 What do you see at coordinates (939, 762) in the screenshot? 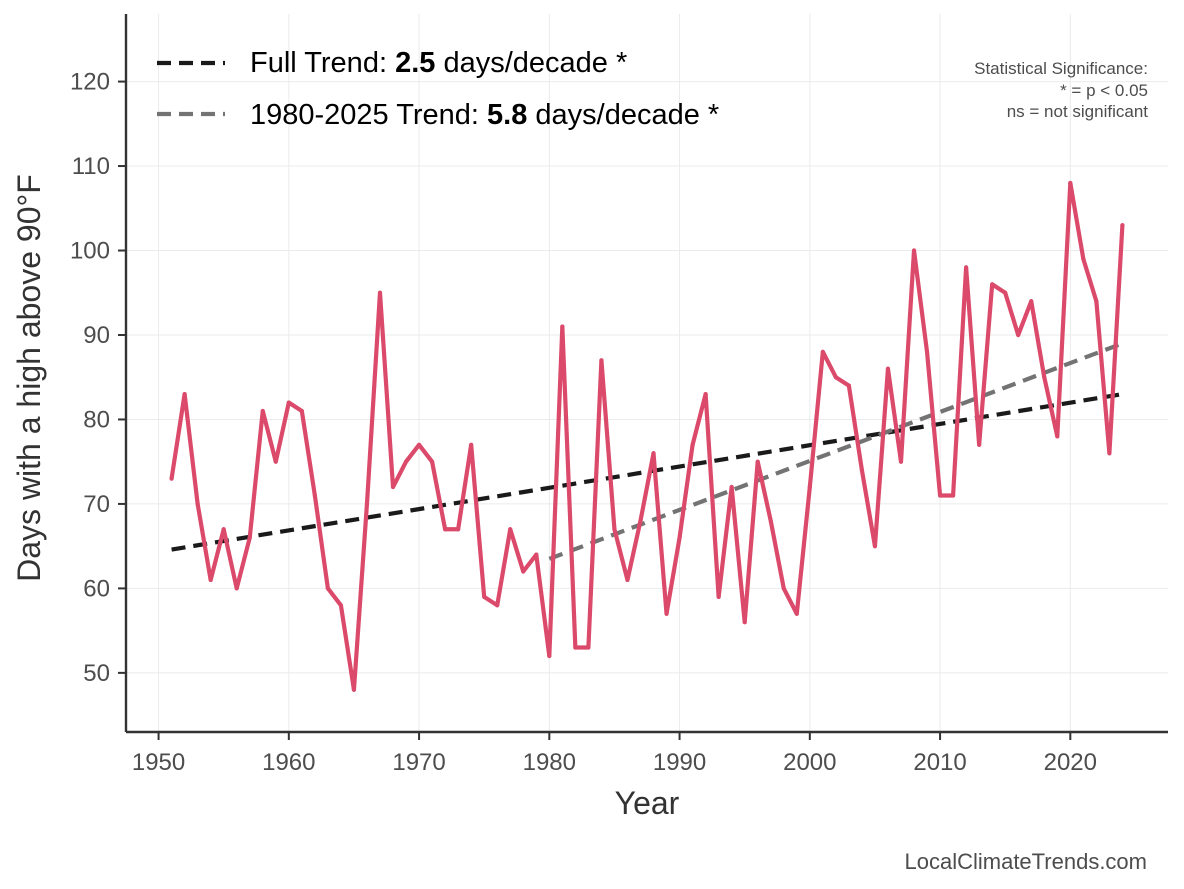
I see `x-tick-label: 2010` at bounding box center [939, 762].